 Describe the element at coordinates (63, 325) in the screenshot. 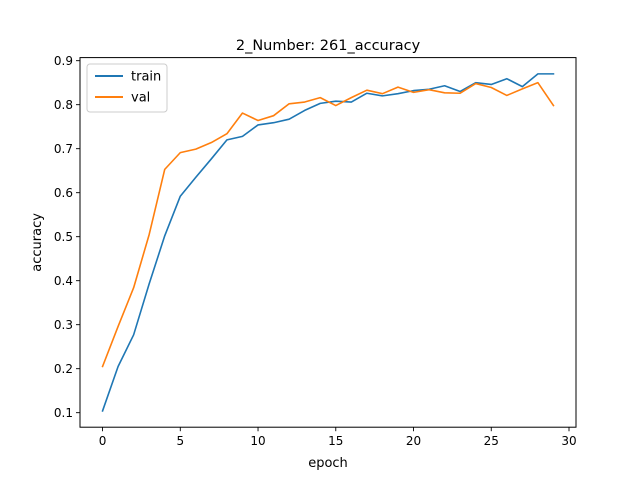

I see `y-tick-label: 0.3` at that location.